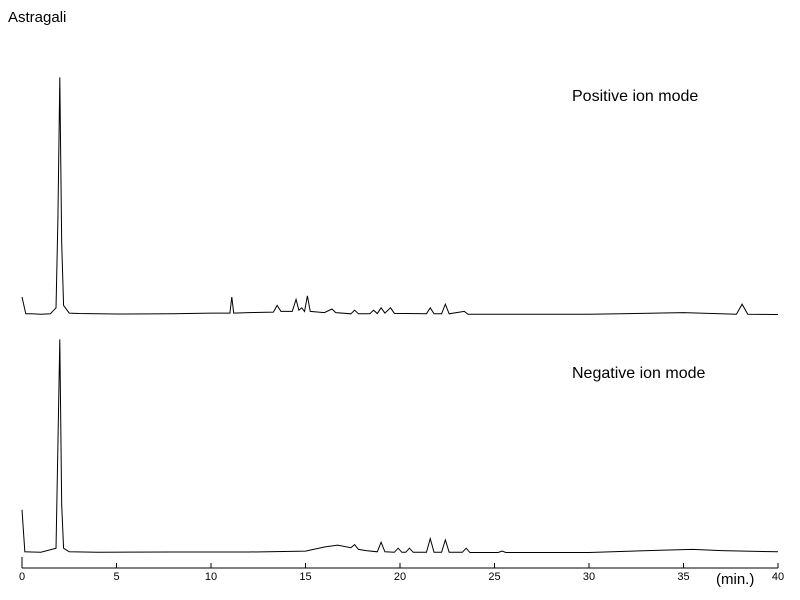 This screenshot has height=600, width=800. What do you see at coordinates (778, 577) in the screenshot?
I see `x-tick-label: 40` at bounding box center [778, 577].